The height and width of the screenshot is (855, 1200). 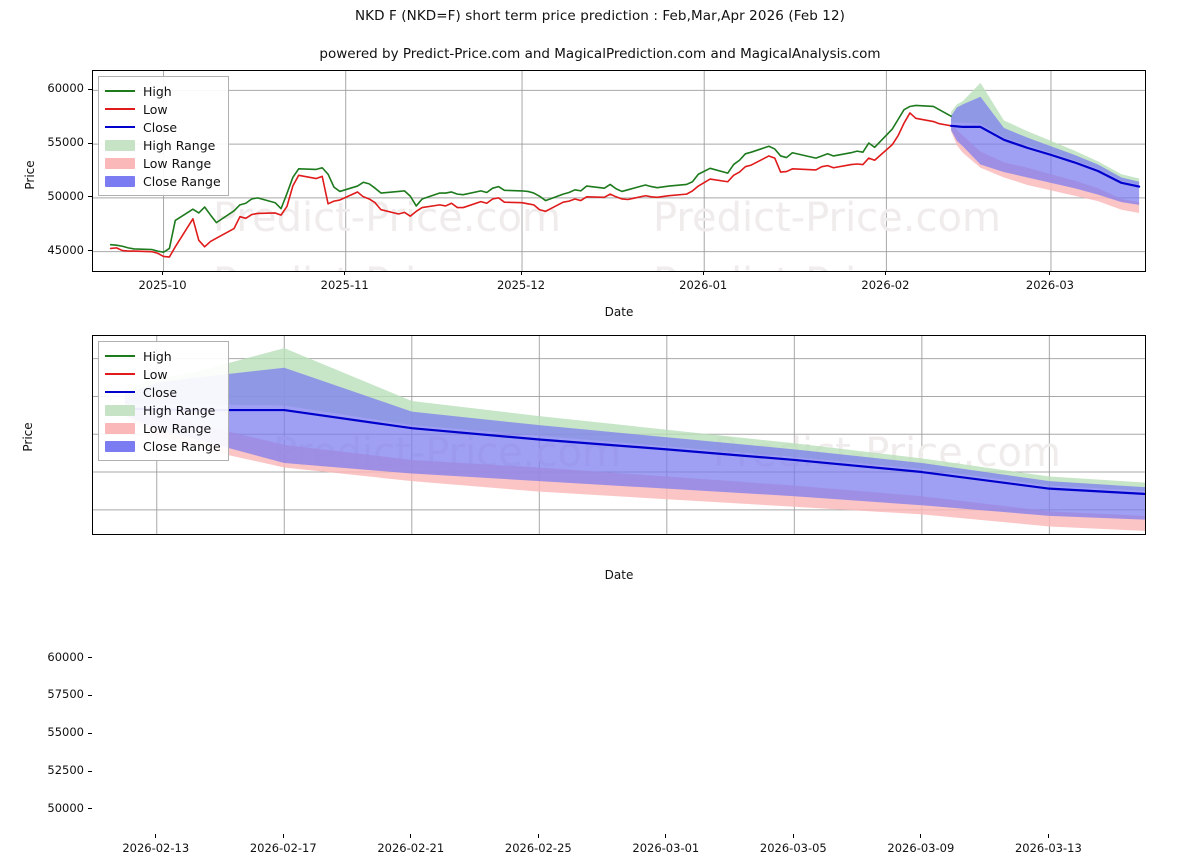 I want to click on overview-legend-item: High, so click(x=163, y=91).